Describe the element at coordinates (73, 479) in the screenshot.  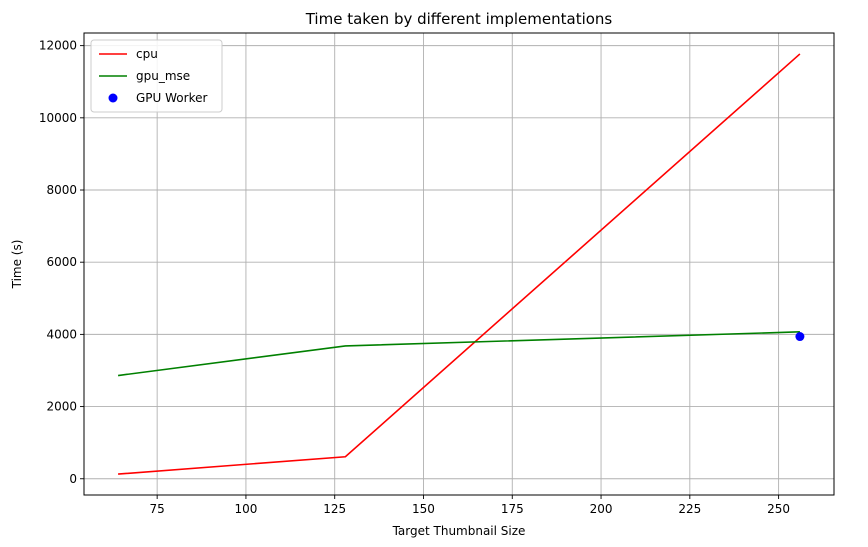
I see `y-tick-label: 0` at that location.